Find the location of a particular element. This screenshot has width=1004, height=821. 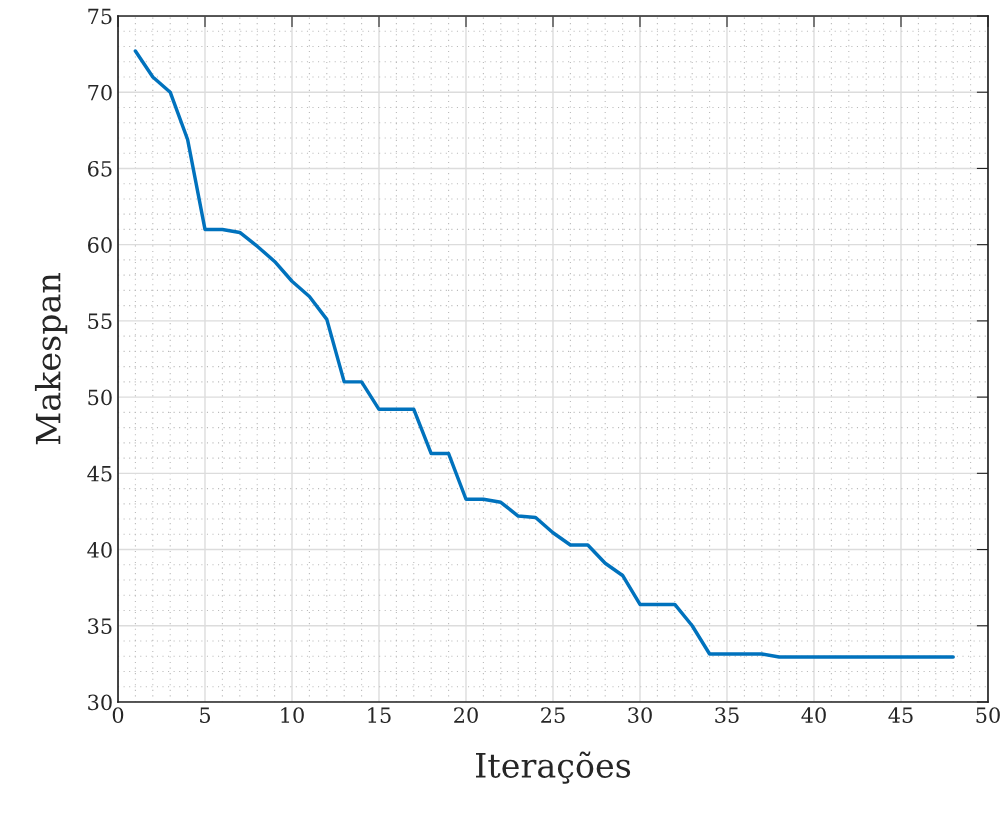

y-tick-label: 55 is located at coordinates (100, 321).